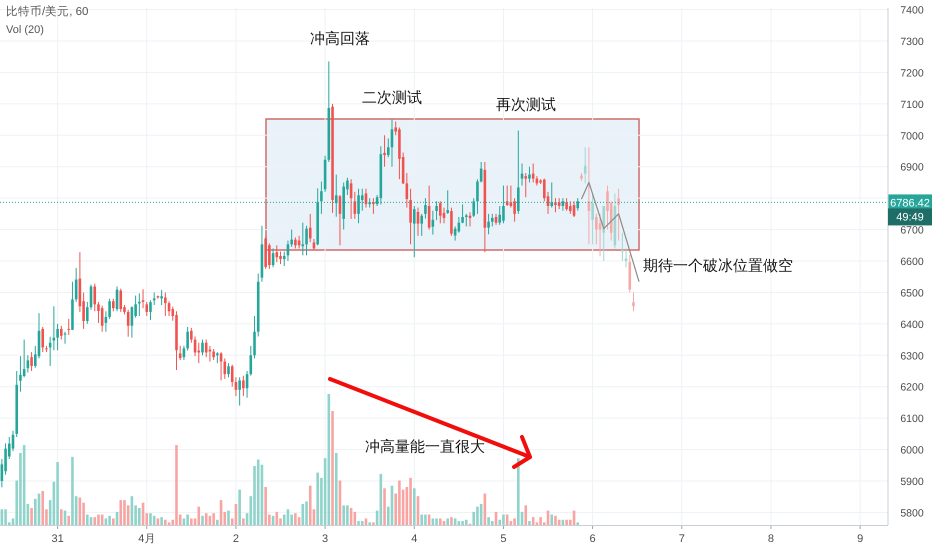  I want to click on y-tick-label: 6600, so click(912, 262).